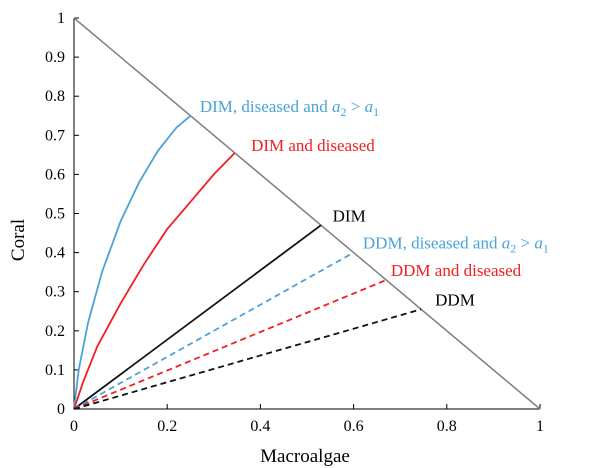 This screenshot has width=595, height=468. I want to click on annotation-4: DDM, diseased and a2 > a1, so click(456, 245).